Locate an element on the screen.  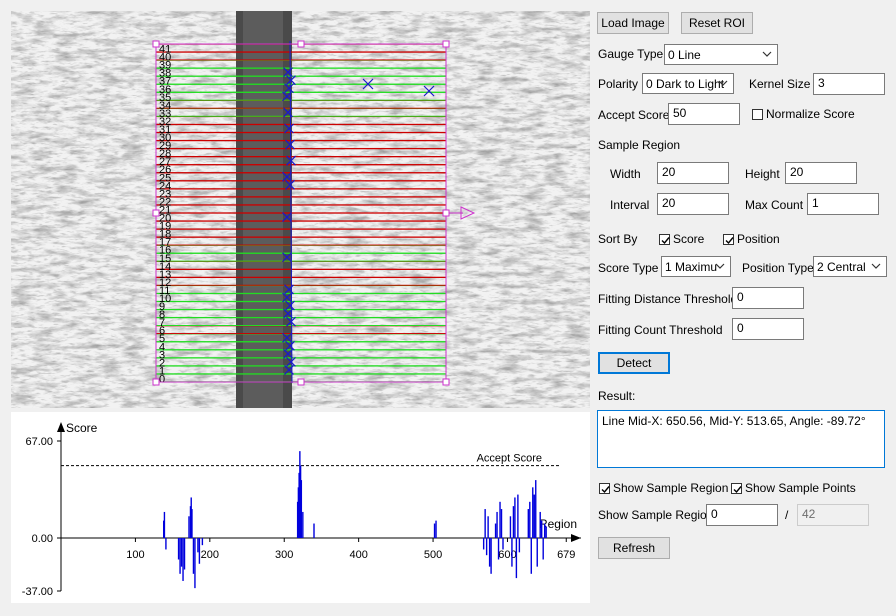
fitting-count-label: Fitting Count Threshold is located at coordinates (660, 330).